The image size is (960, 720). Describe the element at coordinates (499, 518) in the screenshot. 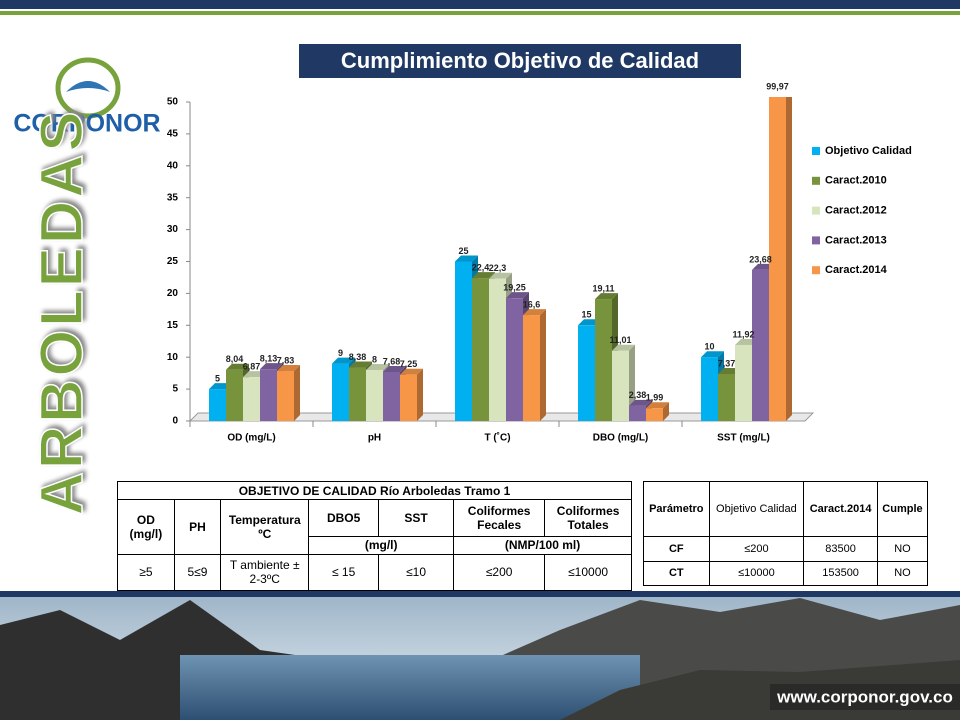

I see `header-cell: Coliformes Fecales` at that location.